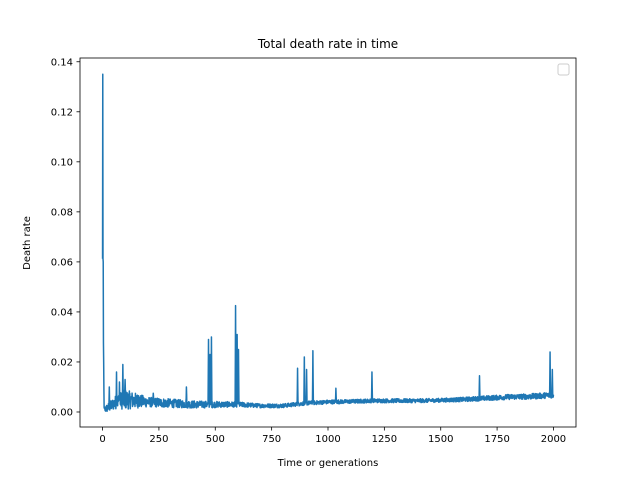 This screenshot has height=480, width=640. I want to click on x-tick-label: 750, so click(271, 439).